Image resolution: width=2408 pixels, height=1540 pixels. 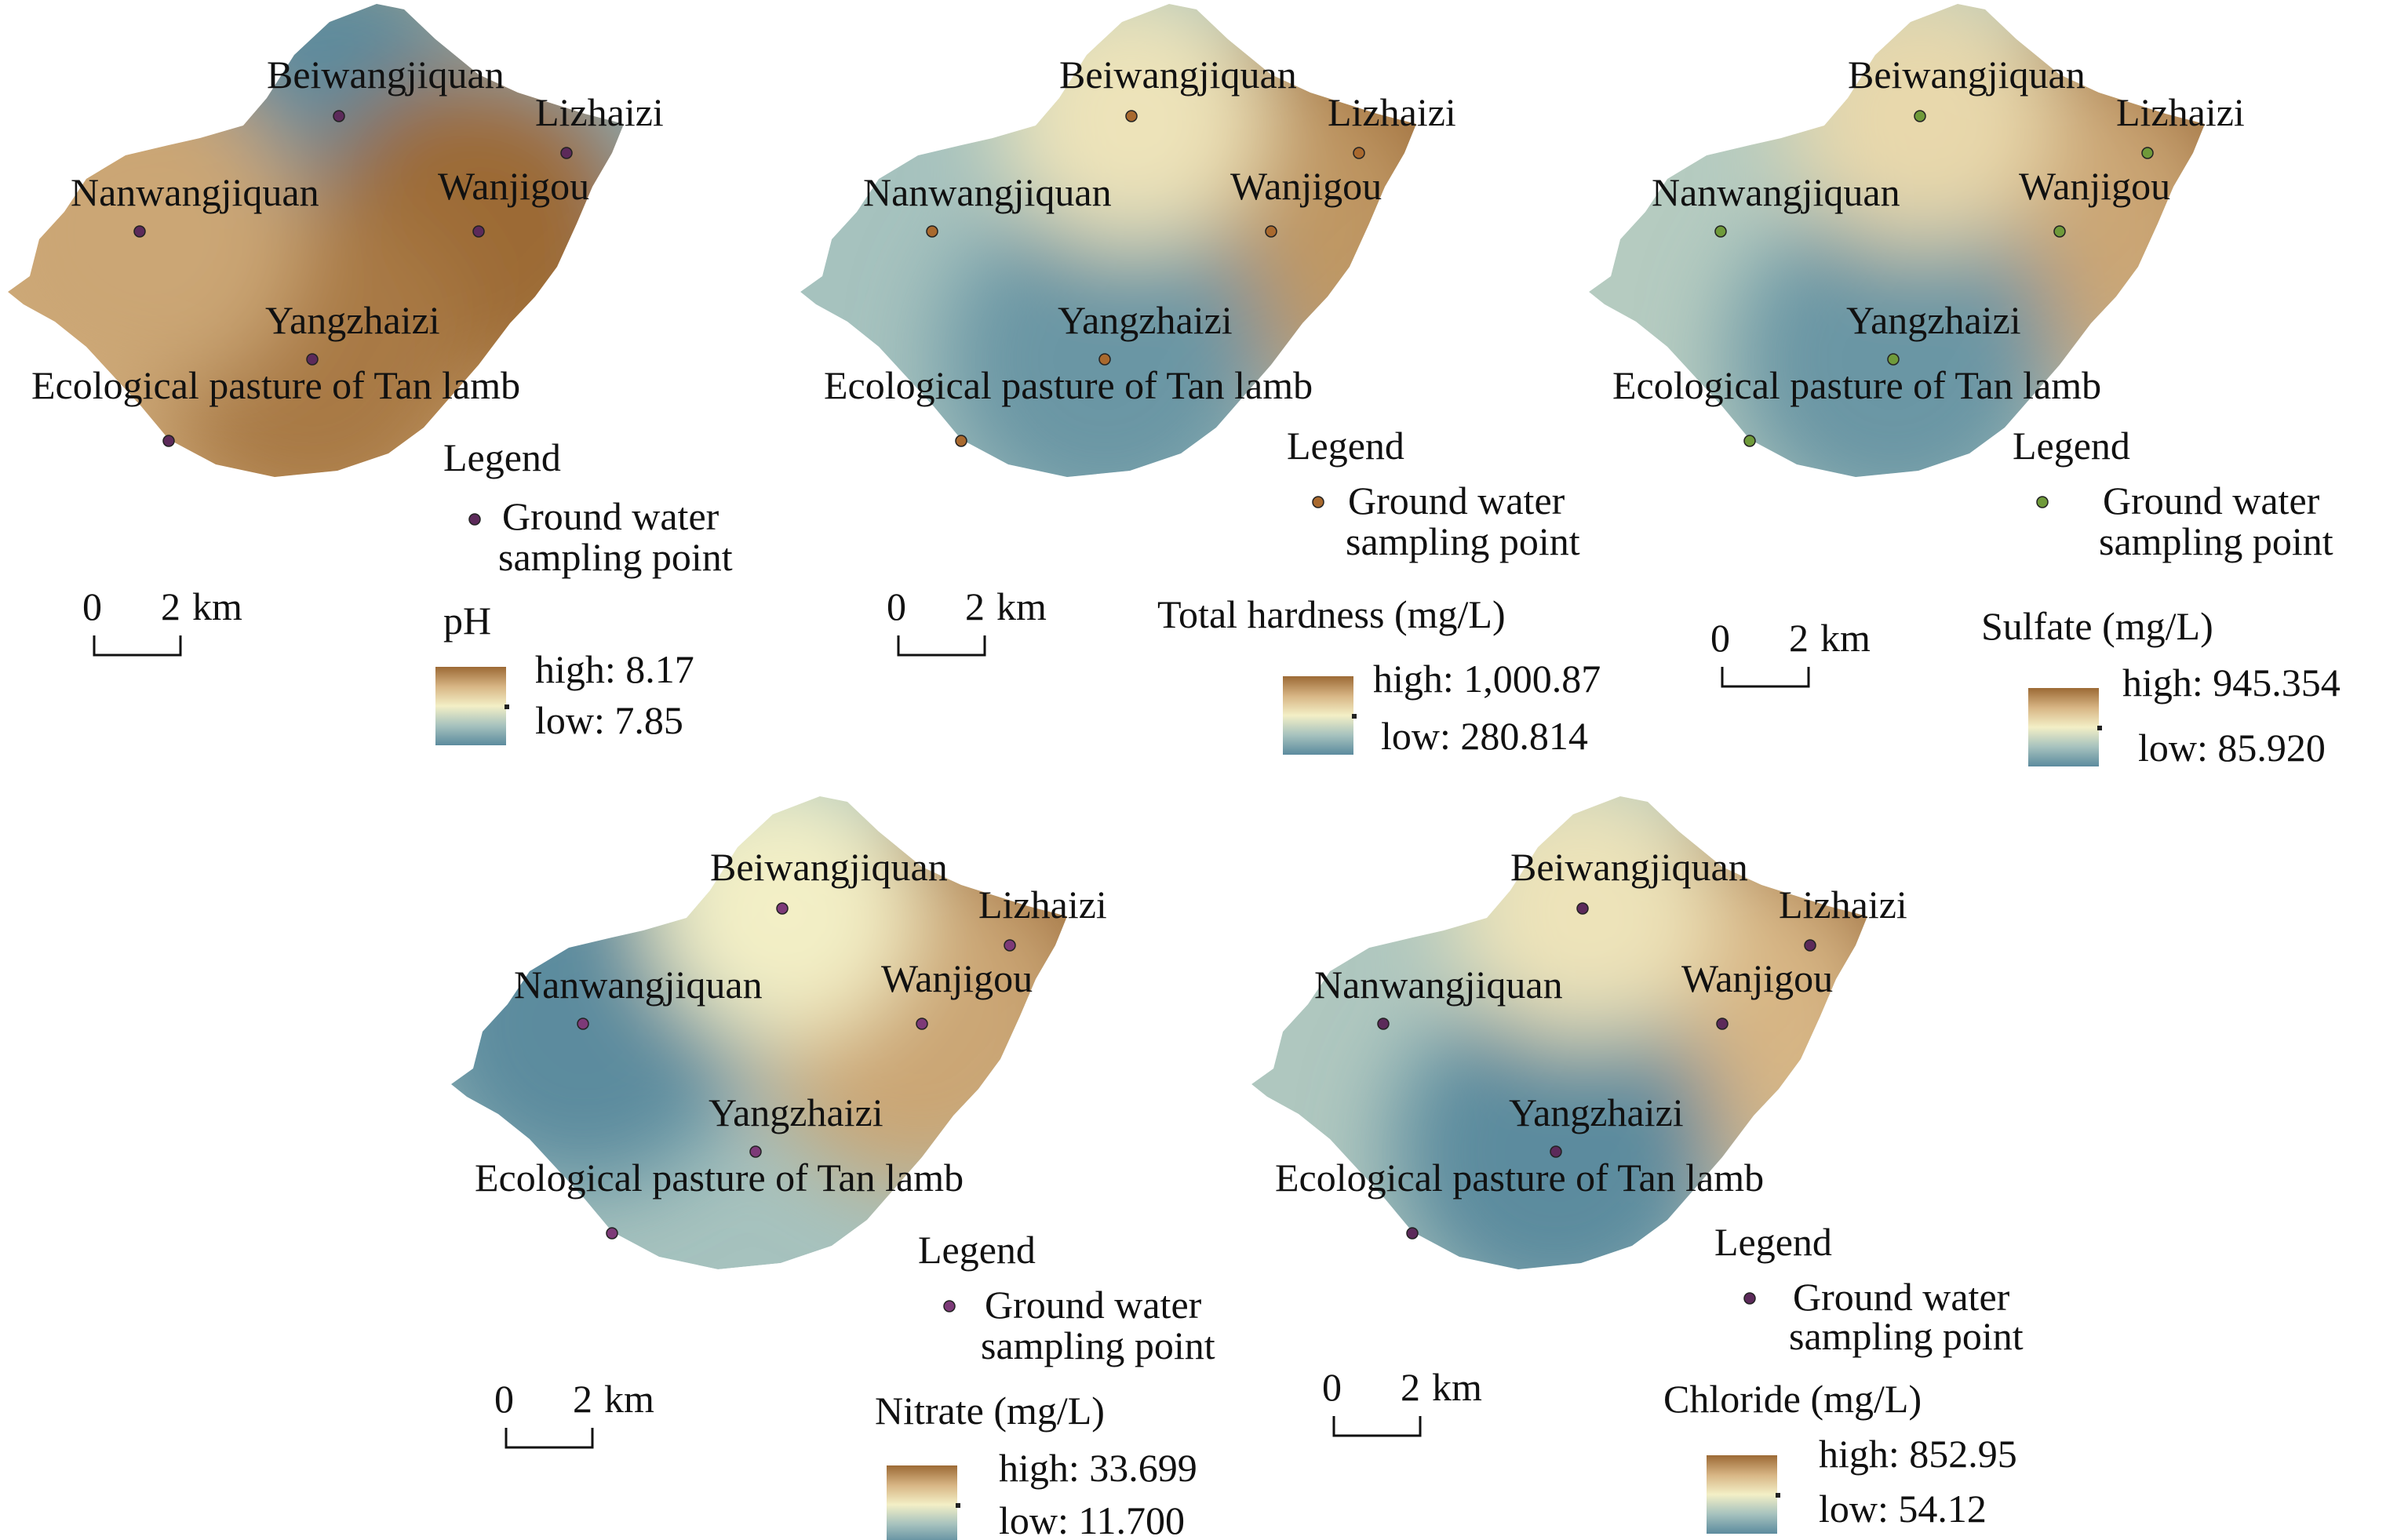 What do you see at coordinates (1098, 1468) in the screenshot?
I see `ramp-high-label: high: 33.699` at bounding box center [1098, 1468].